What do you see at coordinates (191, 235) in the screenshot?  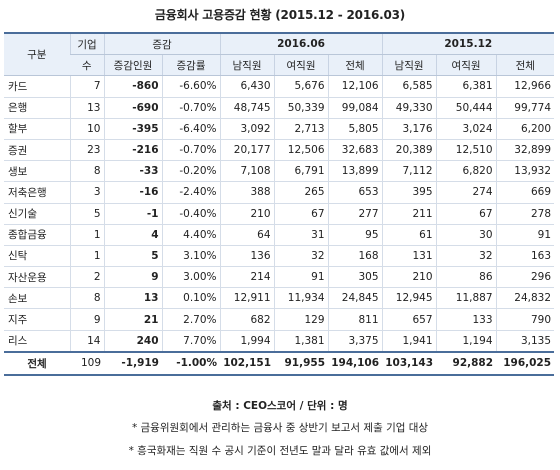 I see `row-change-rate: 4.40%` at bounding box center [191, 235].